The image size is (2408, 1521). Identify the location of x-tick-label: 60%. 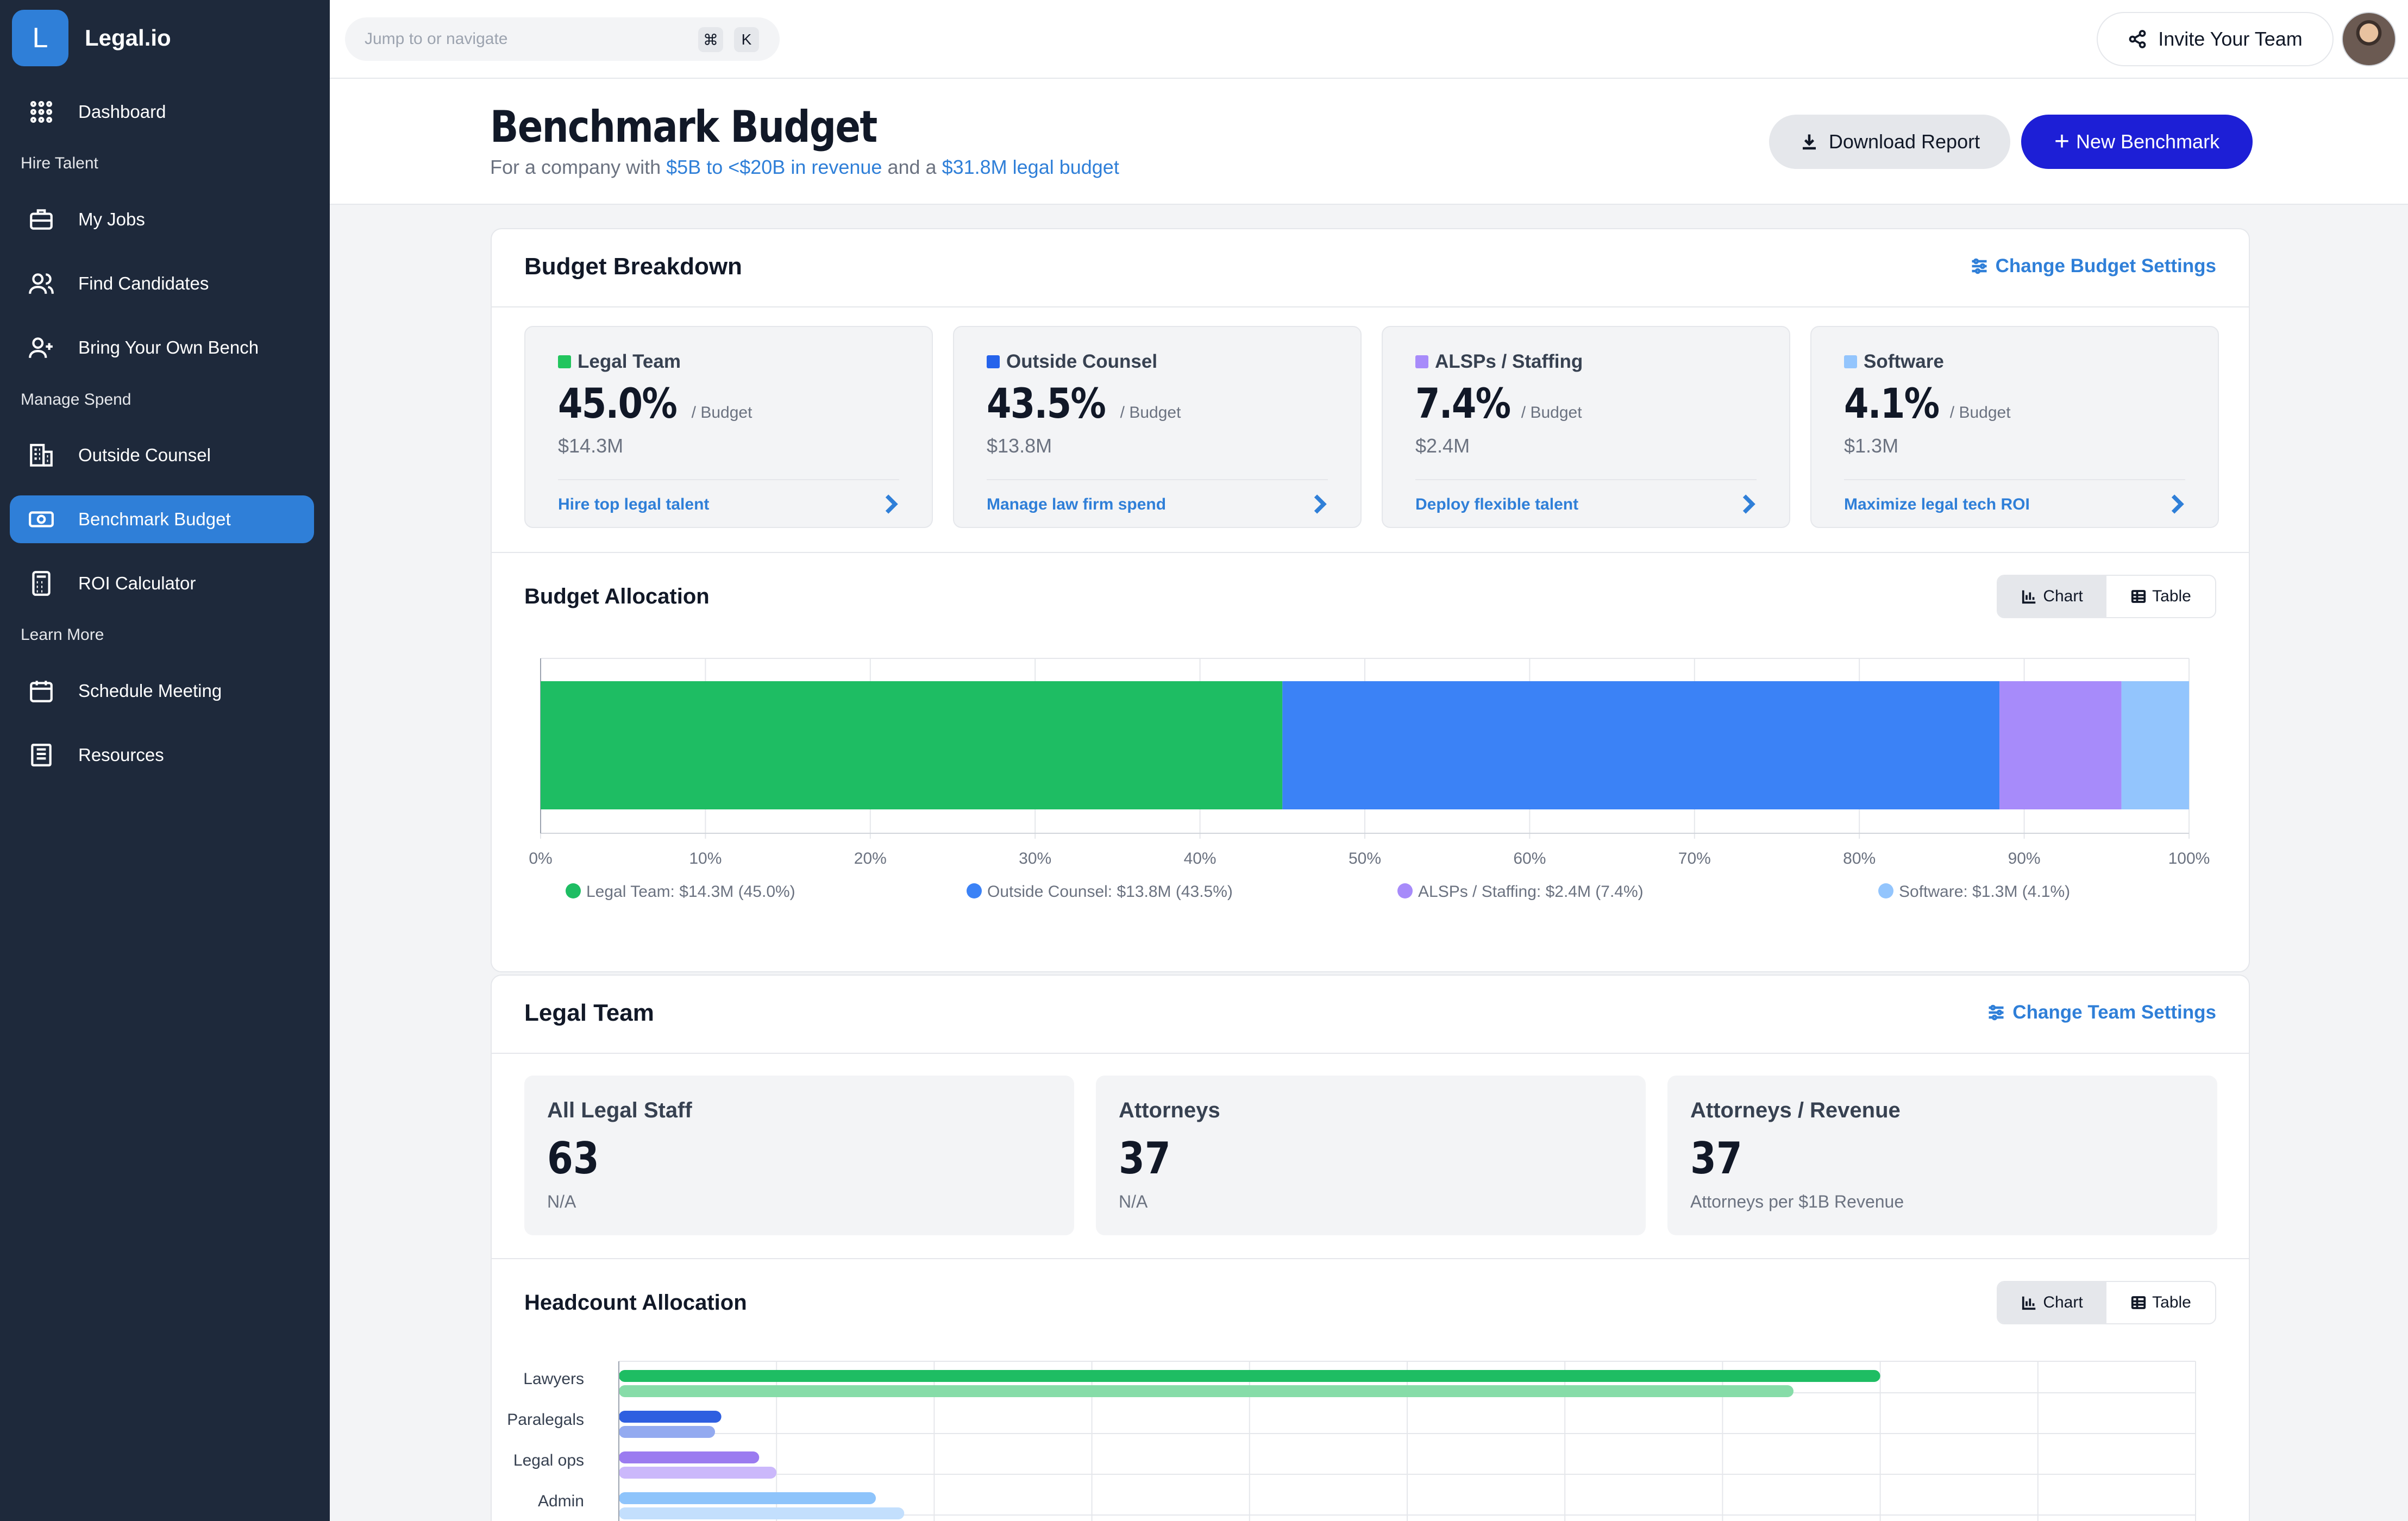
(1529, 859).